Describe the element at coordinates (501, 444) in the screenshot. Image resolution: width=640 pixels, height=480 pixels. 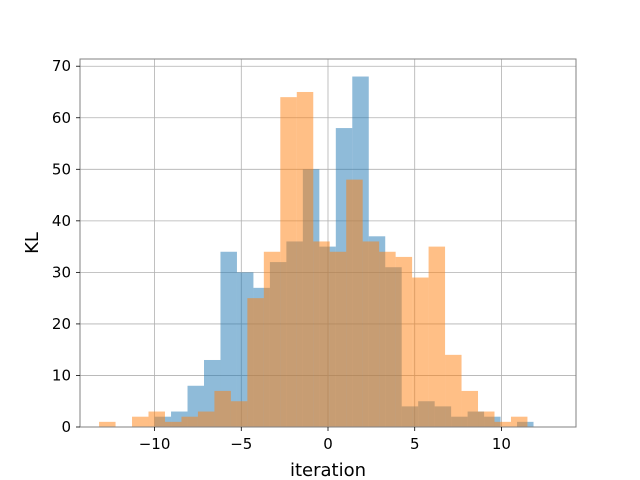
I see `x-tick-label: 10` at that location.